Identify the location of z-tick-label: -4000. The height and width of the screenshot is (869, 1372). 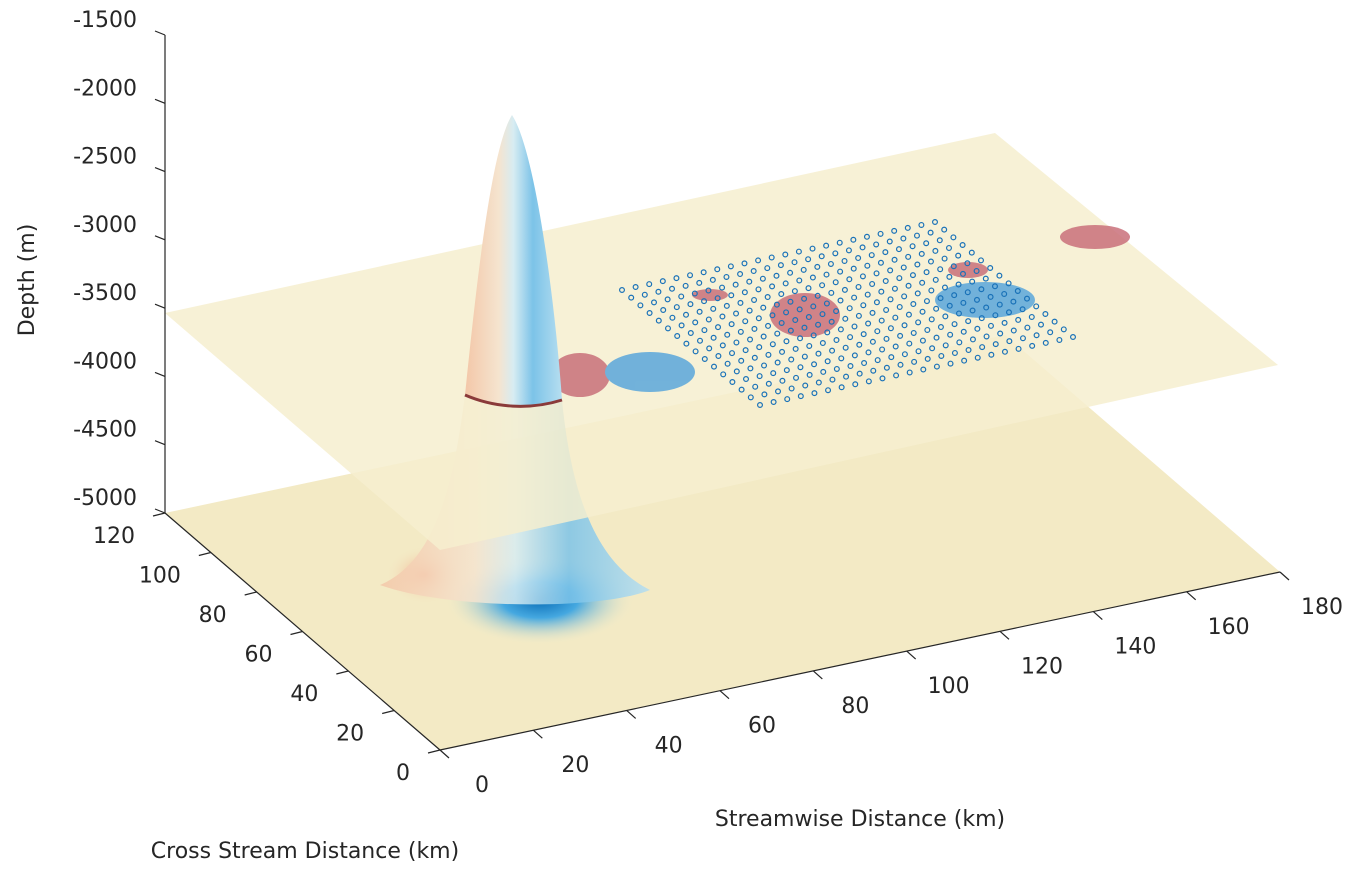
(105, 361).